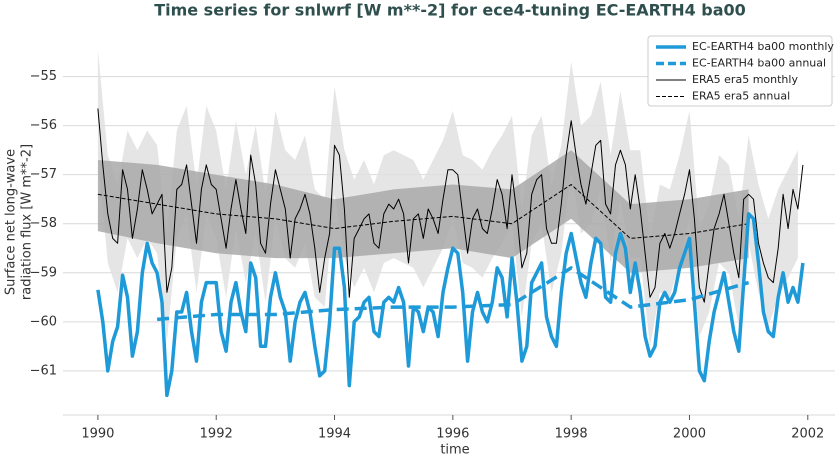  Describe the element at coordinates (43, 174) in the screenshot. I see `y-tick-label: −57` at that location.